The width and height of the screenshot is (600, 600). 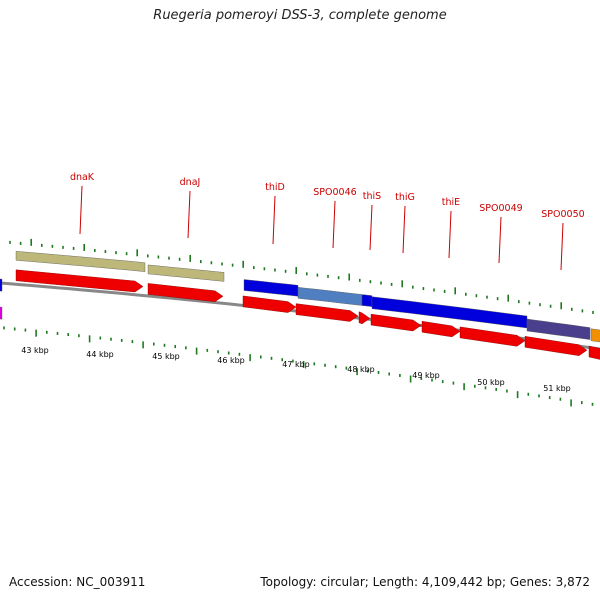 What do you see at coordinates (556, 346) in the screenshot?
I see `cds-arrow-spo0050` at bounding box center [556, 346].